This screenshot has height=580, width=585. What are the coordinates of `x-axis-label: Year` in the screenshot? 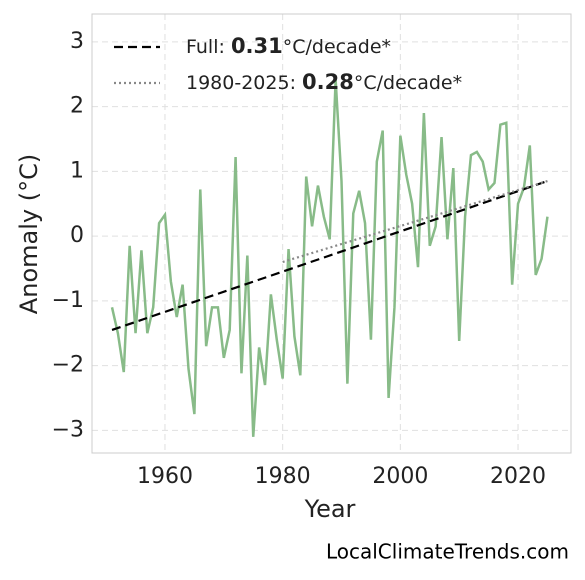 It's located at (330, 509).